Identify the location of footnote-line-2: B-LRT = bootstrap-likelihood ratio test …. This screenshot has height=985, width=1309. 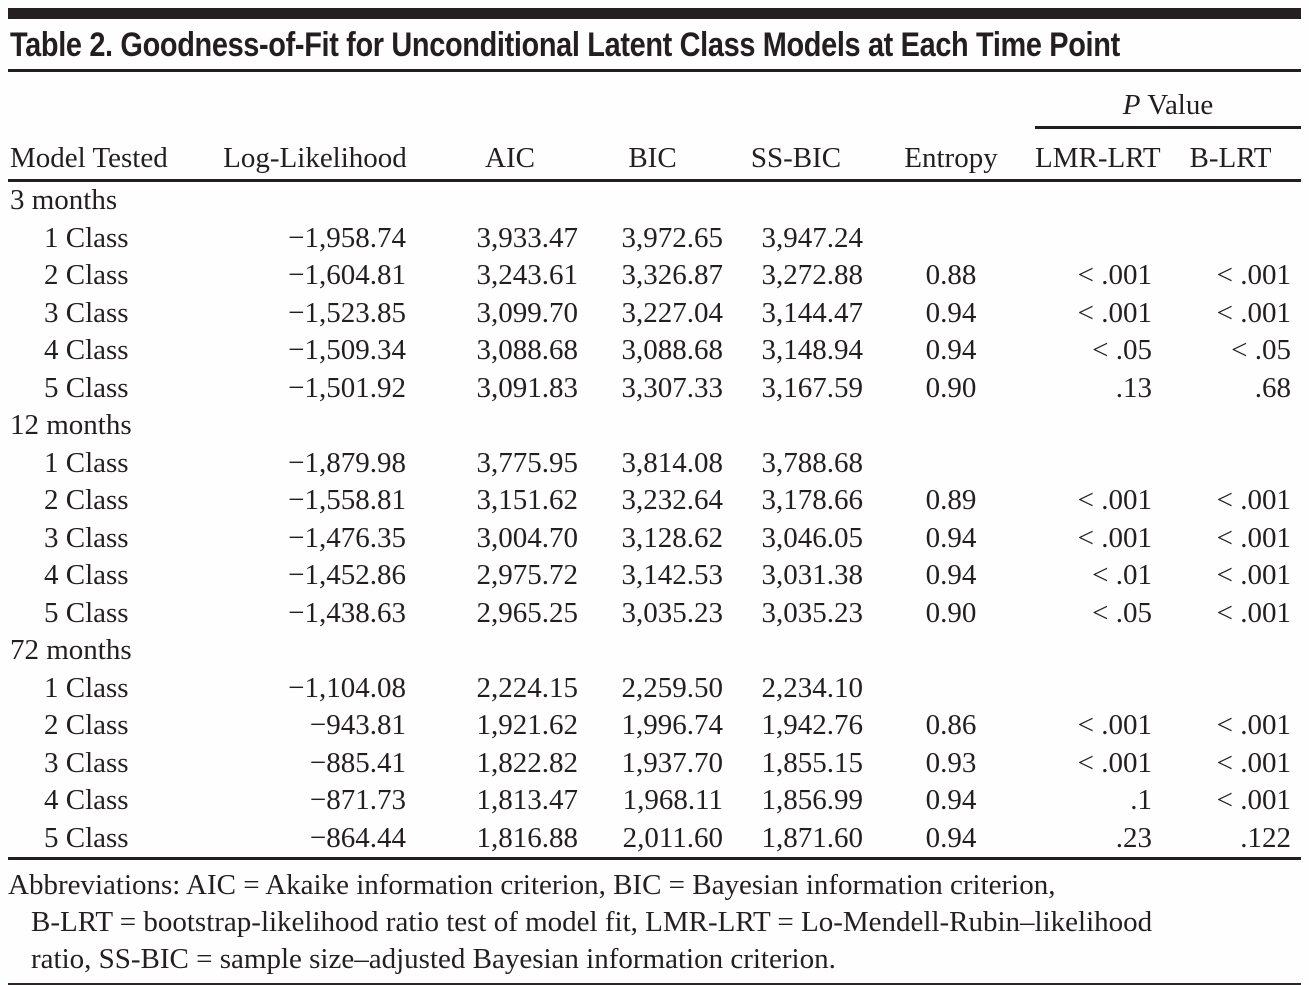
(592, 922).